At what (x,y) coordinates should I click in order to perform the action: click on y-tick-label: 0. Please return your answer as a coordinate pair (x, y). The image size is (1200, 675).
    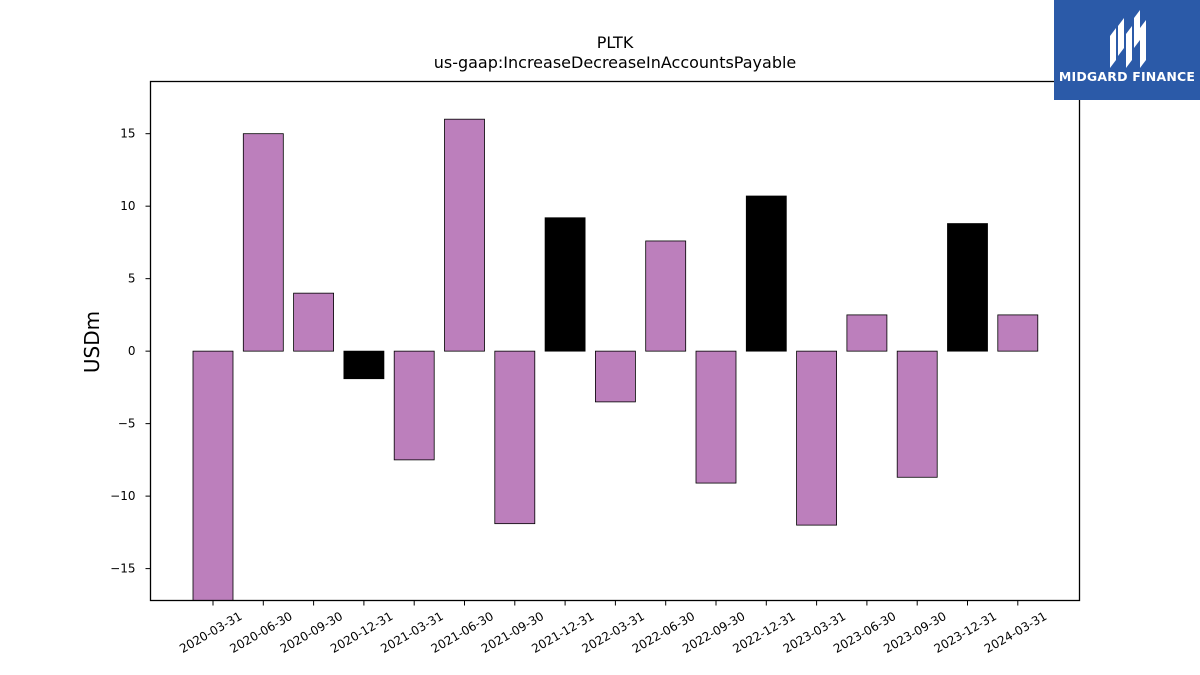
    Looking at the image, I should click on (132, 351).